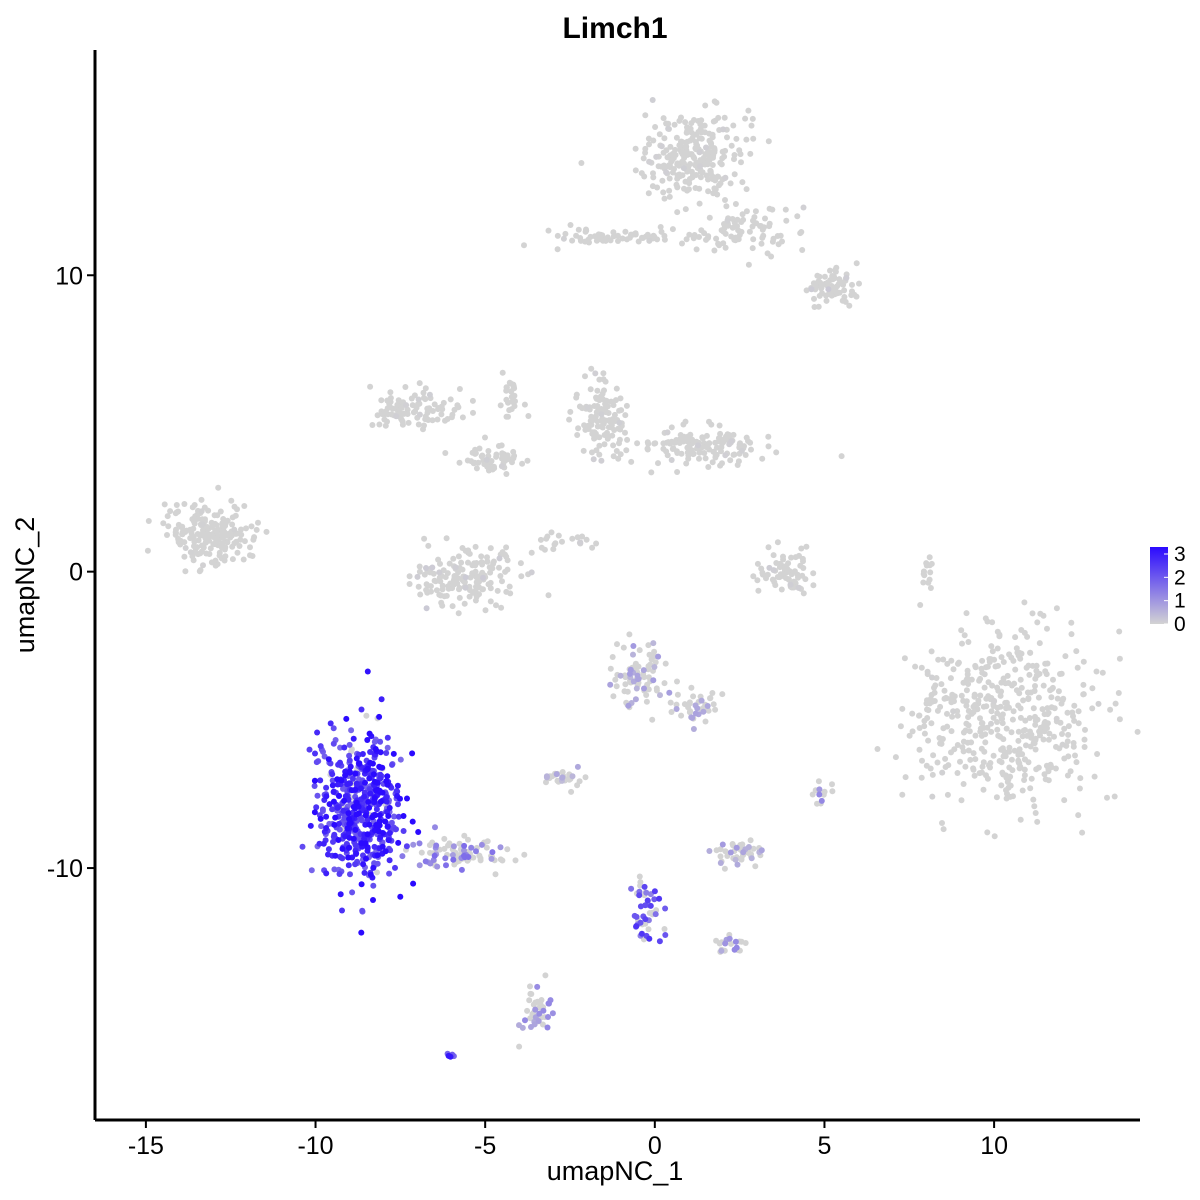 Image resolution: width=1200 pixels, height=1200 pixels. I want to click on x-tick-label: -5, so click(485, 1146).